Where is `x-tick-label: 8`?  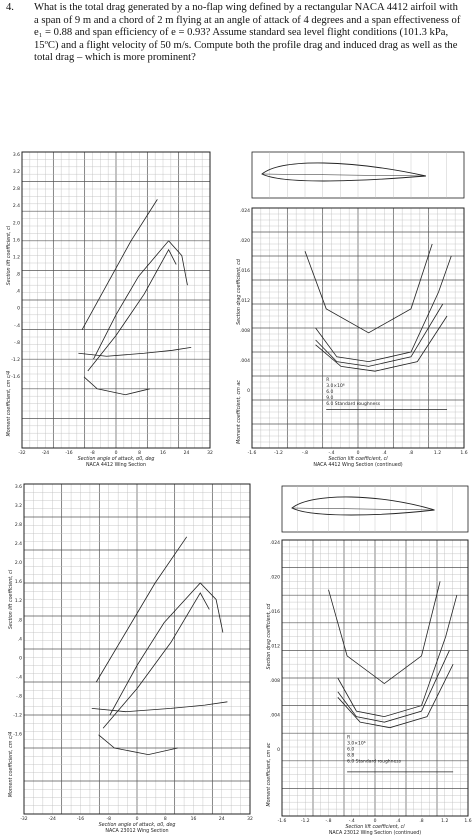 x-tick-label: 8 is located at coordinates (139, 453).